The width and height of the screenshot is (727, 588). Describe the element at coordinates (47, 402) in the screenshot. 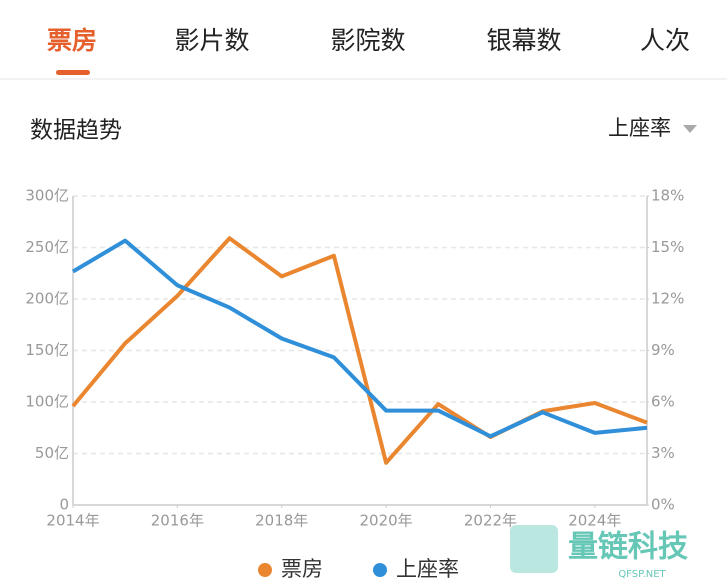

I see `y-tick-label: 100亿` at that location.